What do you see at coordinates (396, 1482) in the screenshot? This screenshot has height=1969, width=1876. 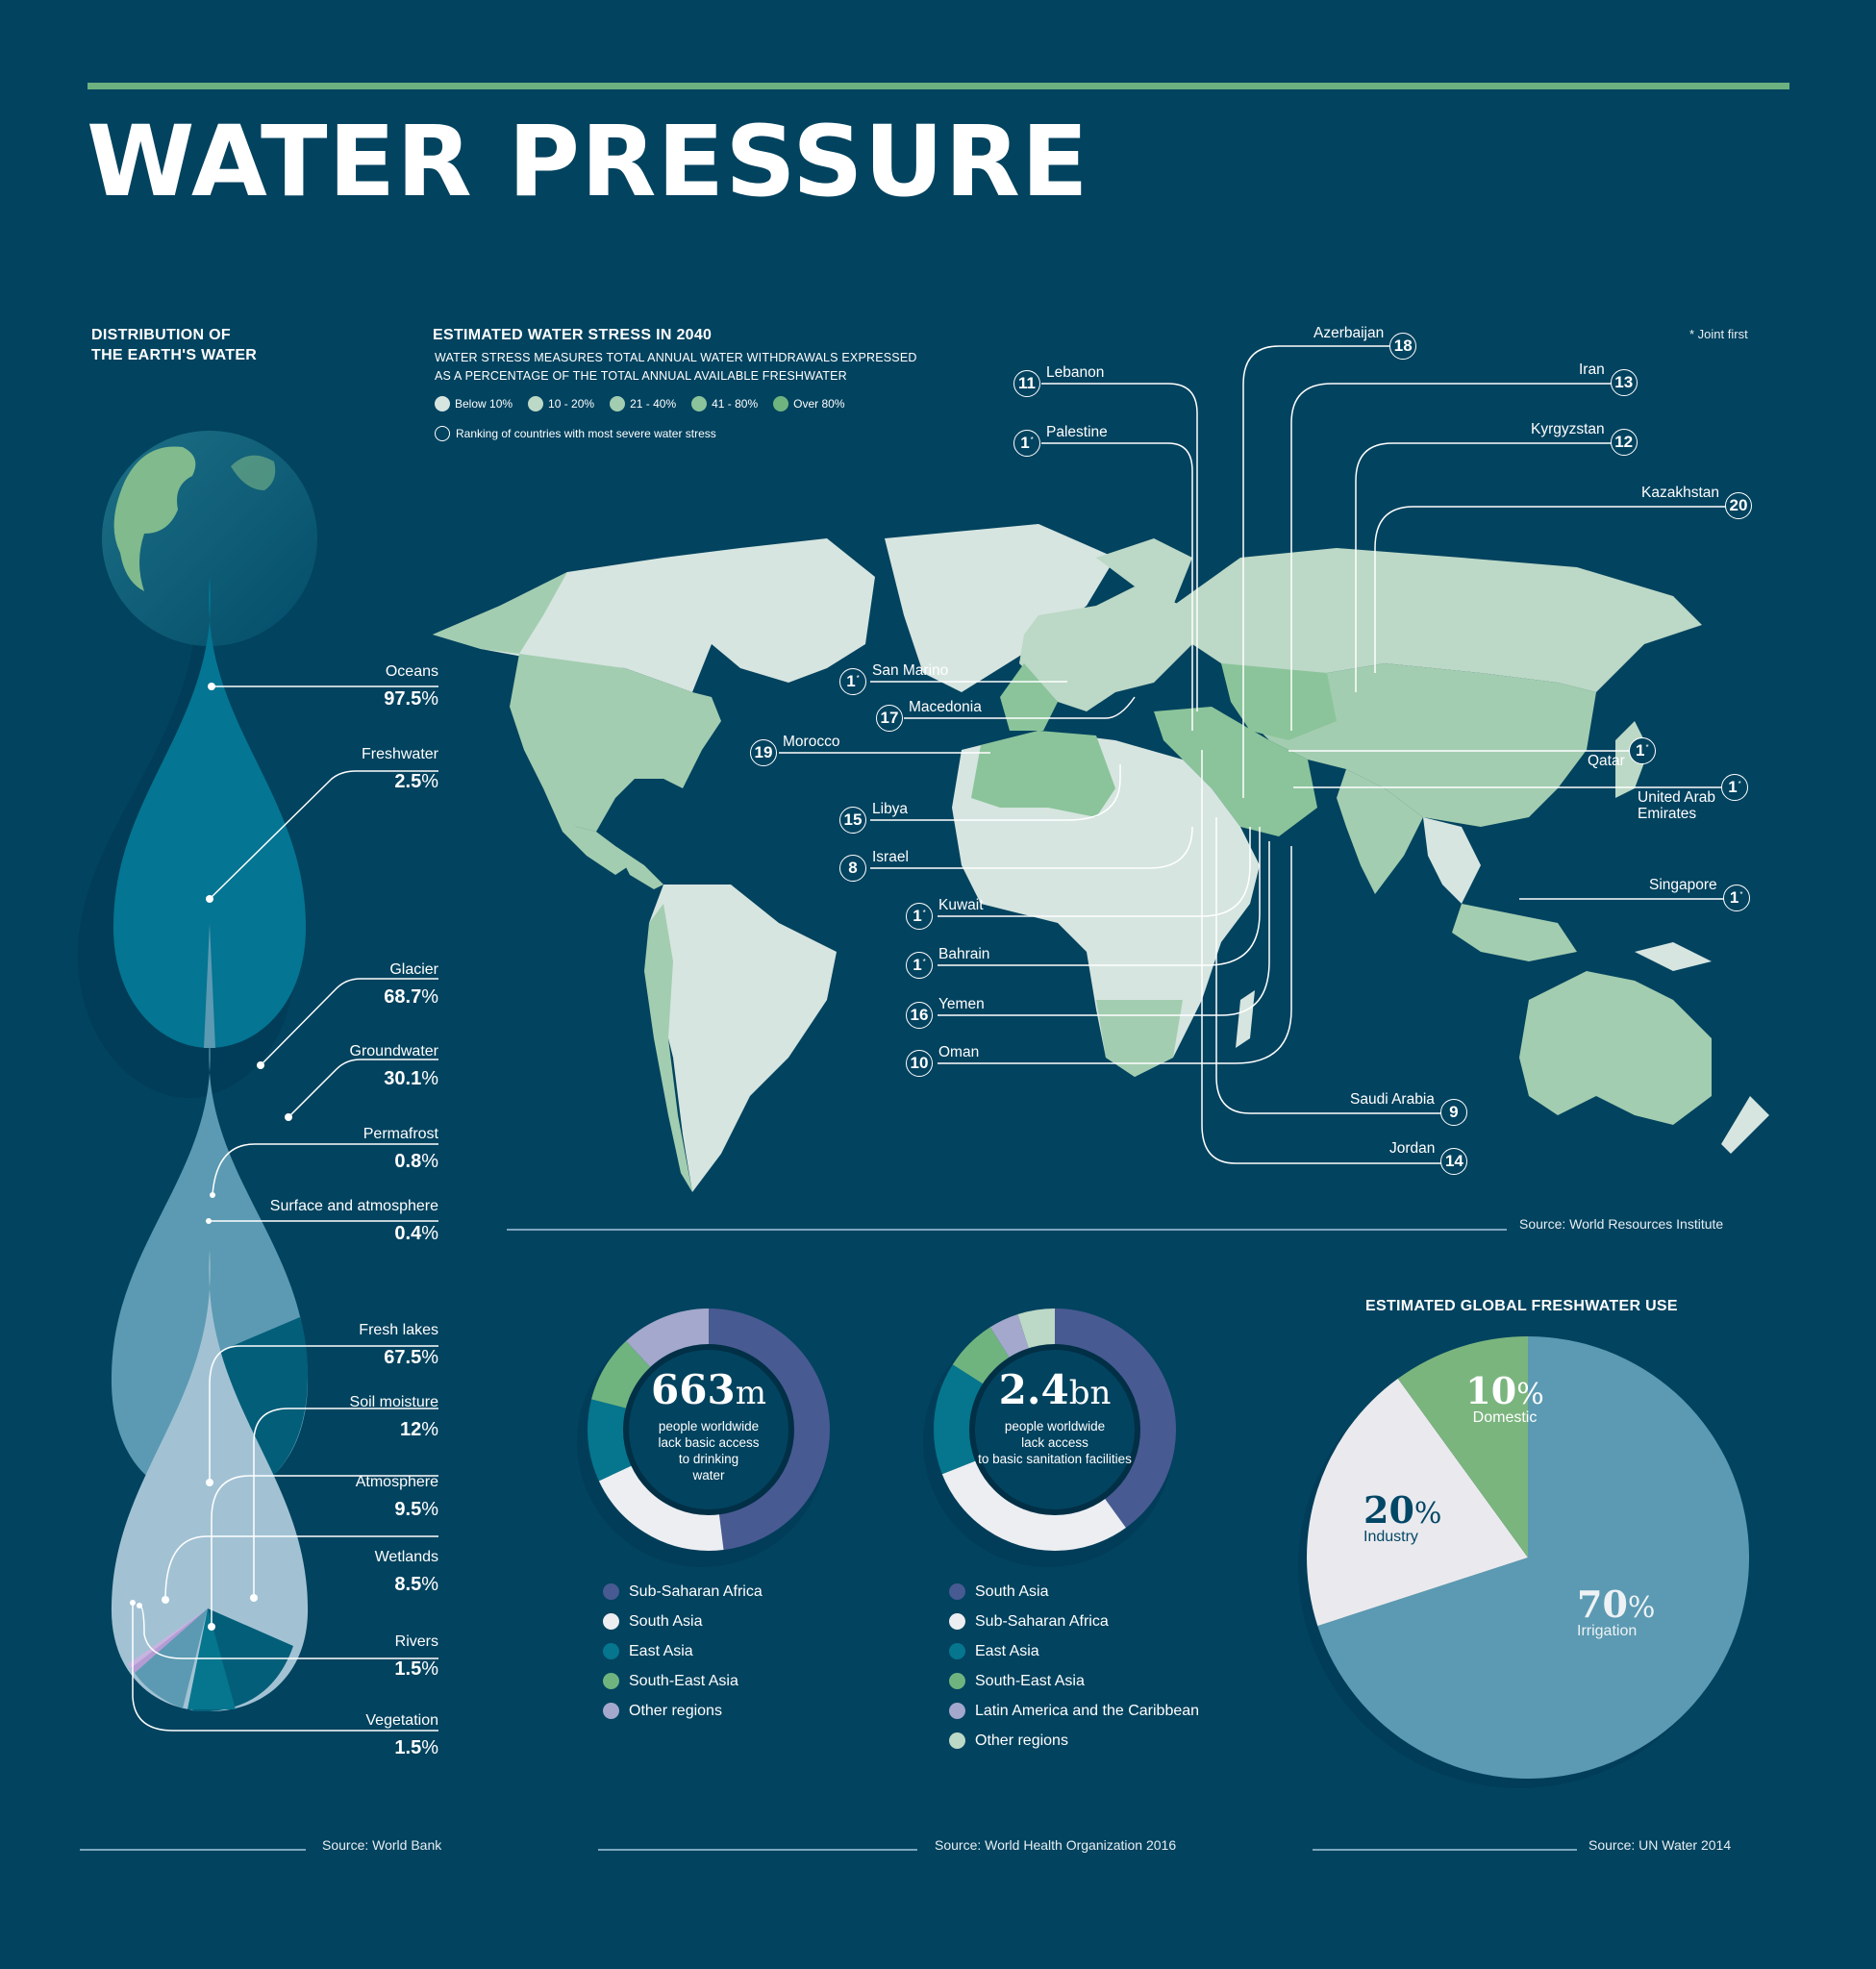 I see `dist-label: Atmosphere` at bounding box center [396, 1482].